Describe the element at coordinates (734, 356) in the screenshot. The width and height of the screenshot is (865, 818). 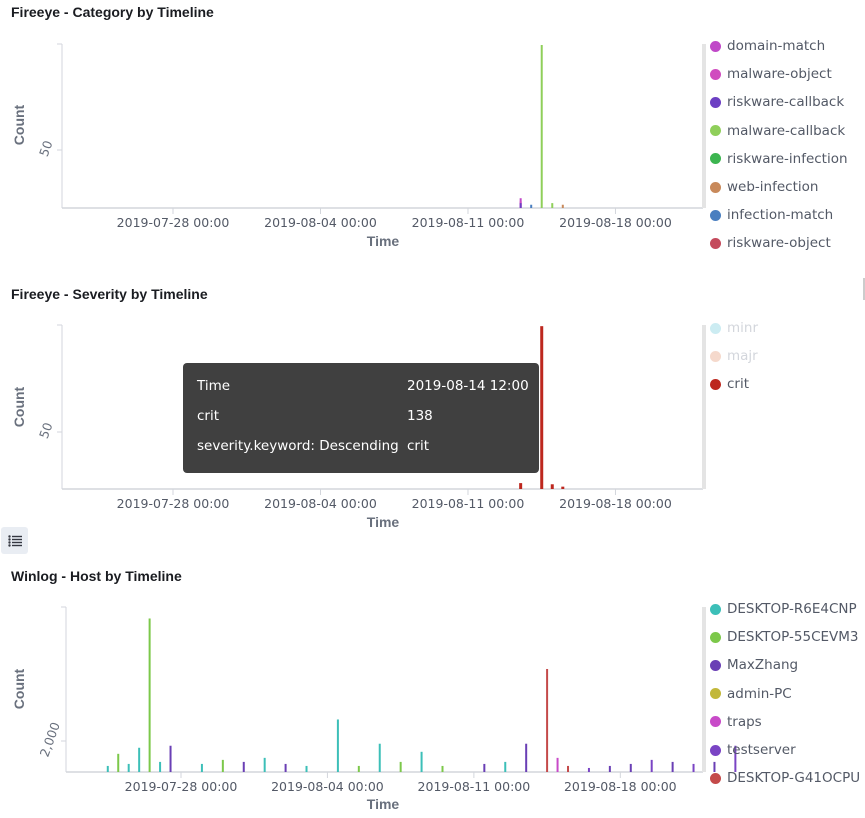
I see `legend-item: majr` at that location.